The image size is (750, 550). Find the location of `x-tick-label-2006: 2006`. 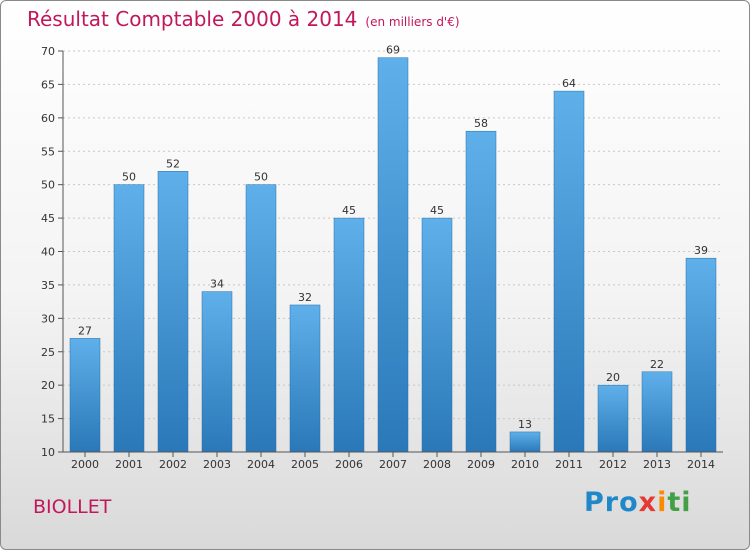

x-tick-label-2006: 2006 is located at coordinates (349, 464).